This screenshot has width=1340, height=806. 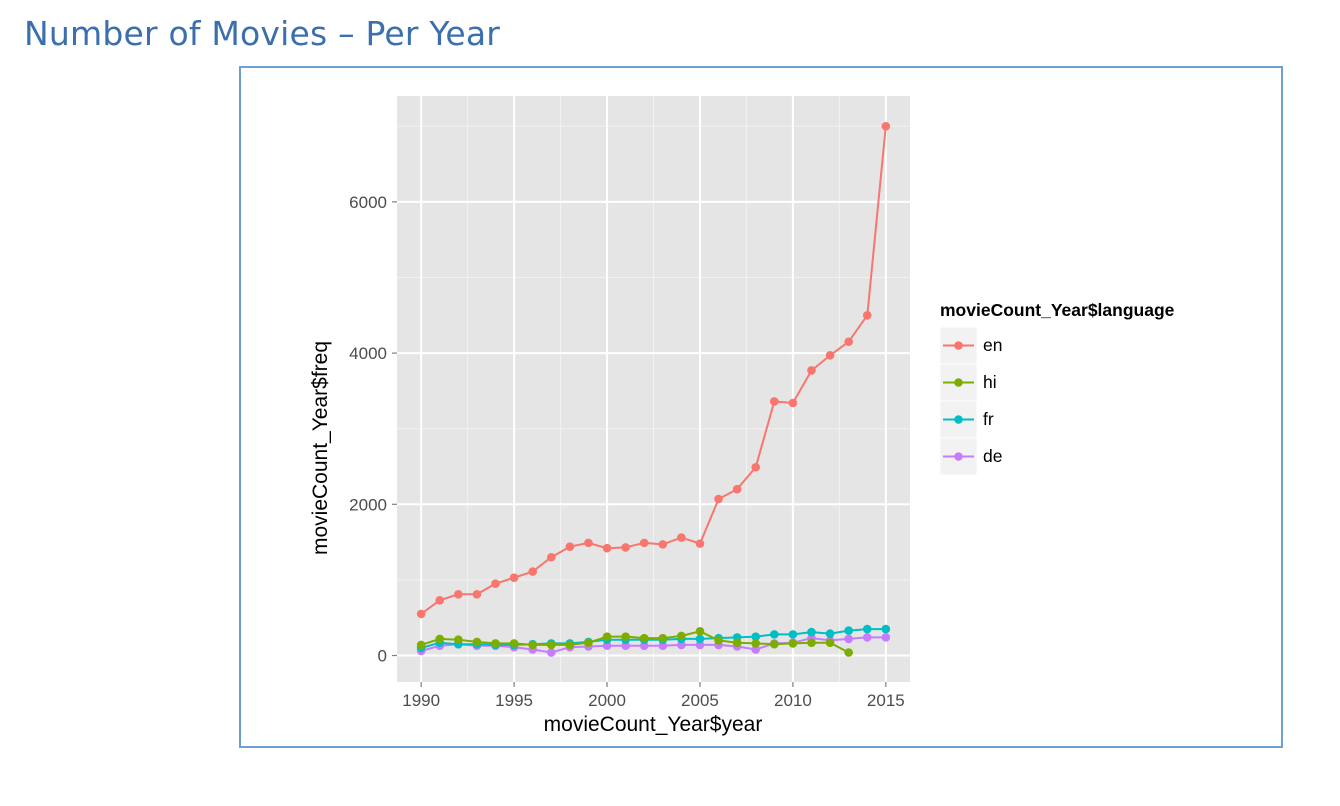 I want to click on legend: movieCount_Year$language en hi fr de, so click(x=1057, y=388).